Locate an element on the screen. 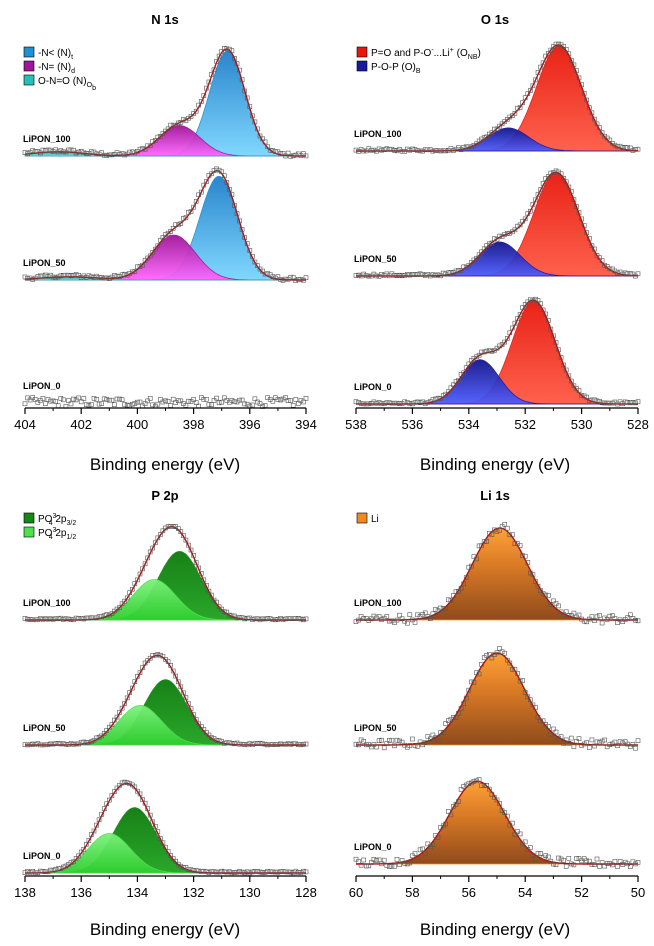 The image size is (654, 946). envelope-fit is located at coordinates (165, 828).